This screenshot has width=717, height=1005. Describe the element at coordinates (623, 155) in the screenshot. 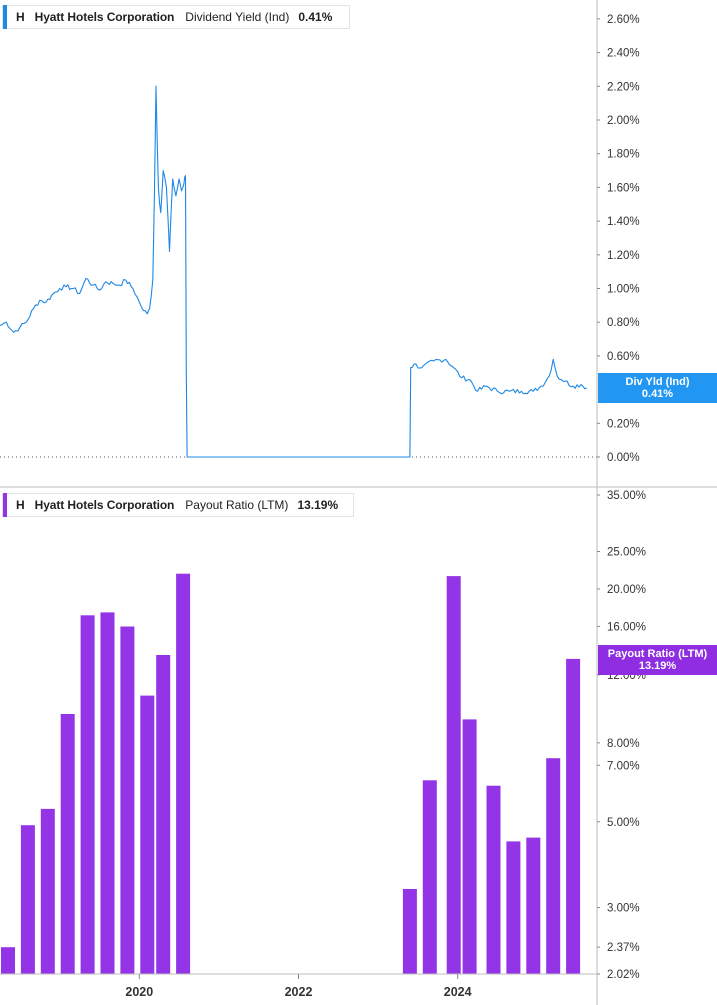

I see `y-tick-label: 1.80%` at that location.